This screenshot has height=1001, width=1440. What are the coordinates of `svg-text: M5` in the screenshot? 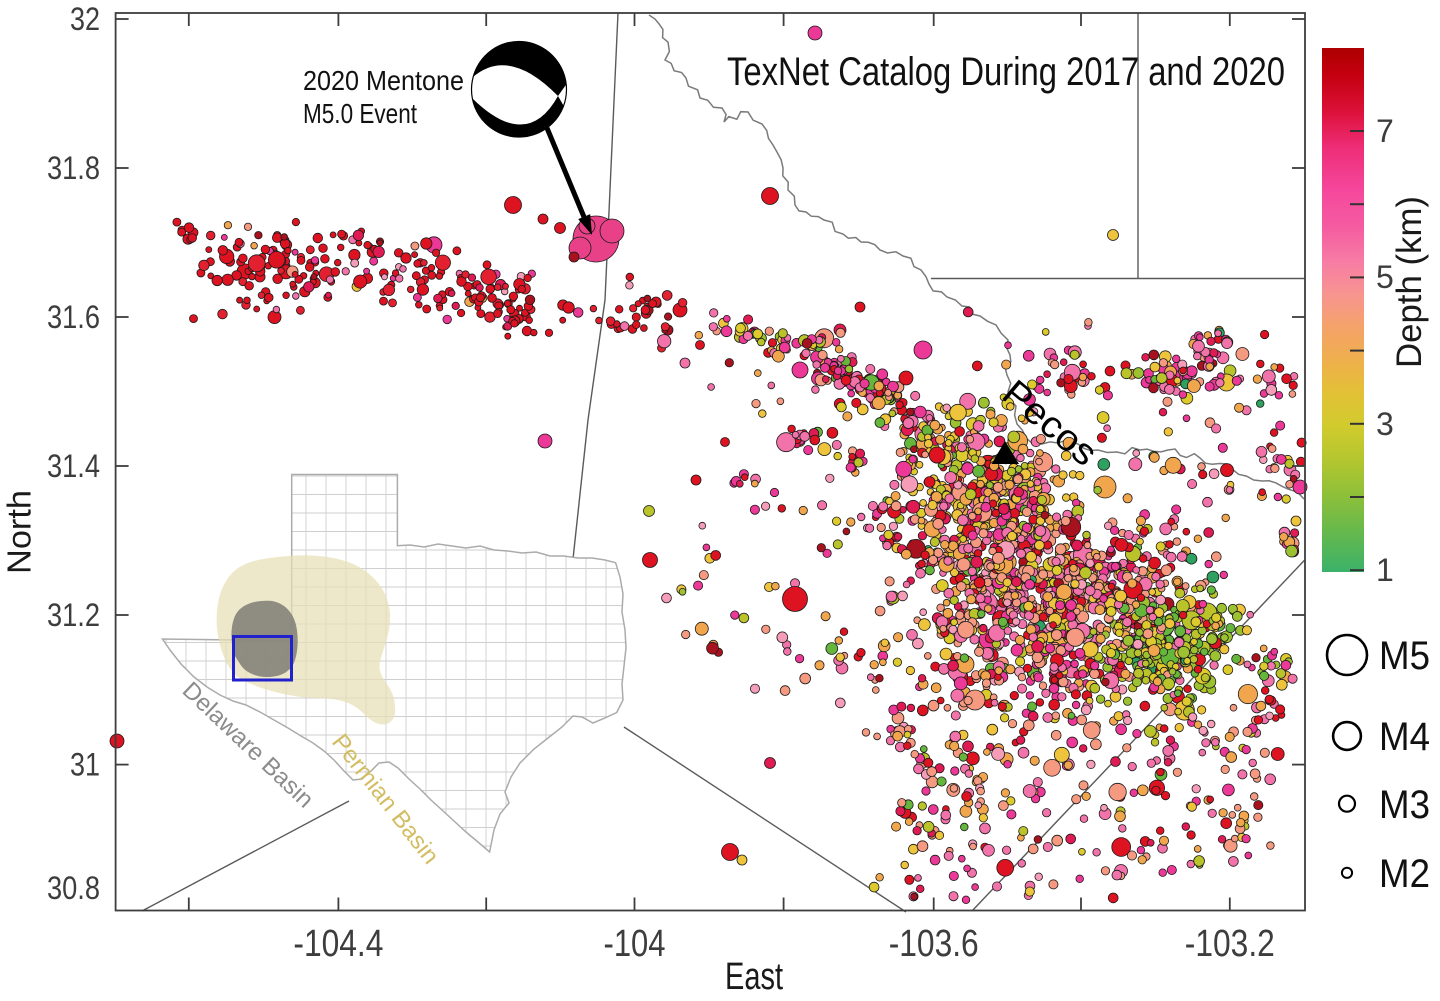 It's located at (1404, 656).